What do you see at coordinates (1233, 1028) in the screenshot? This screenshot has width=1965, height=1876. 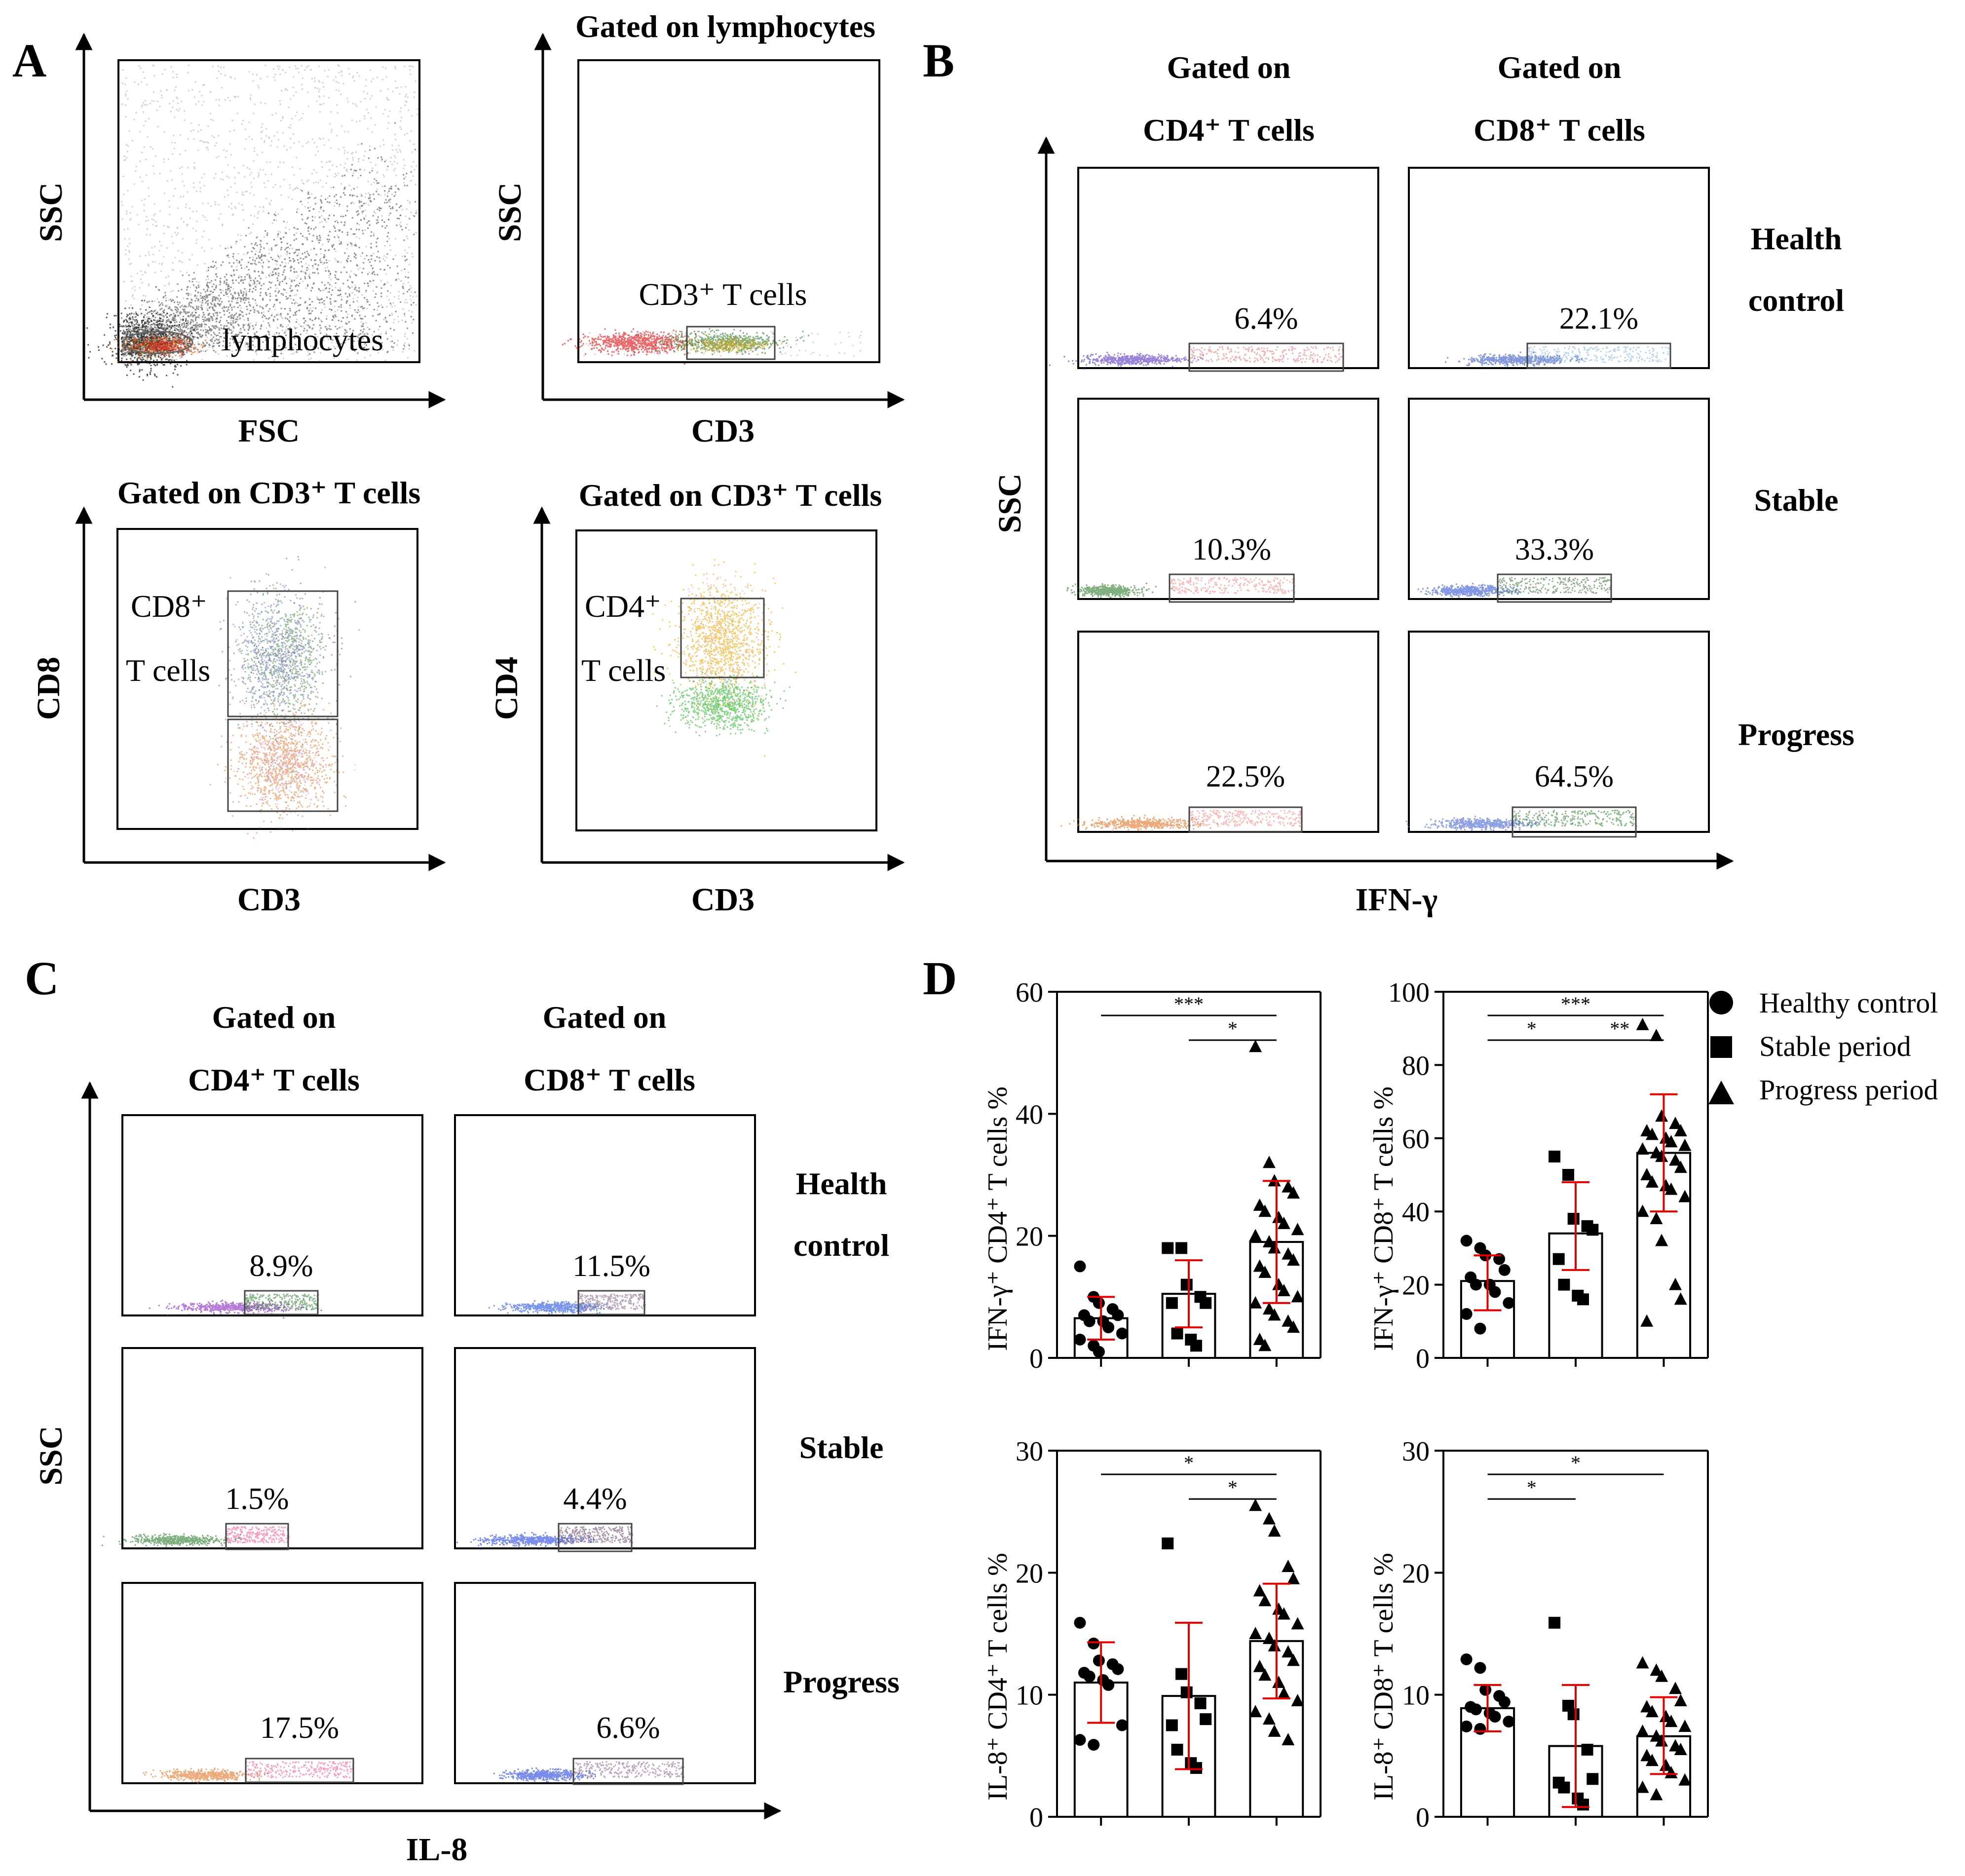 I see `significance-label: *` at bounding box center [1233, 1028].